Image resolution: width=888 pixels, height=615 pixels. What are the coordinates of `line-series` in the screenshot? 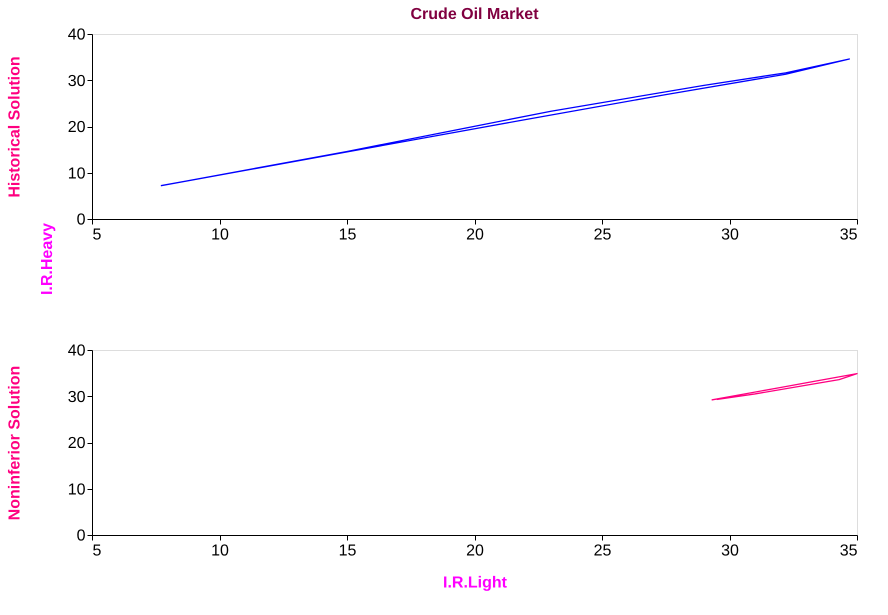 It's located at (784, 386).